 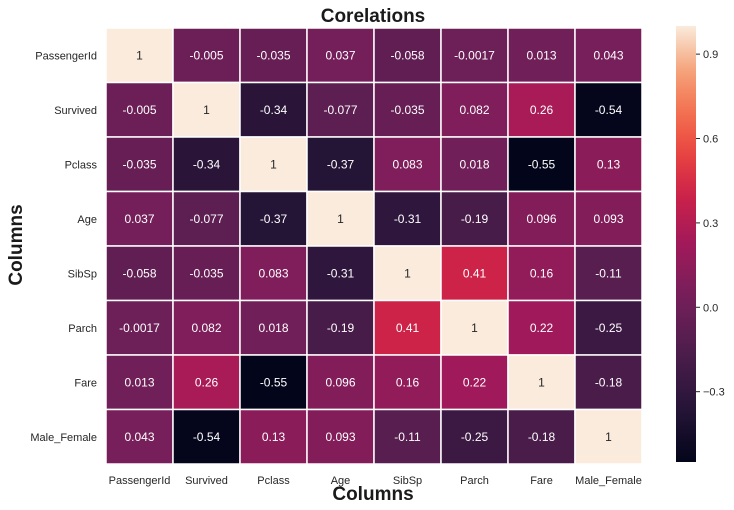 I want to click on cell-value-label: -0.11, so click(x=407, y=437).